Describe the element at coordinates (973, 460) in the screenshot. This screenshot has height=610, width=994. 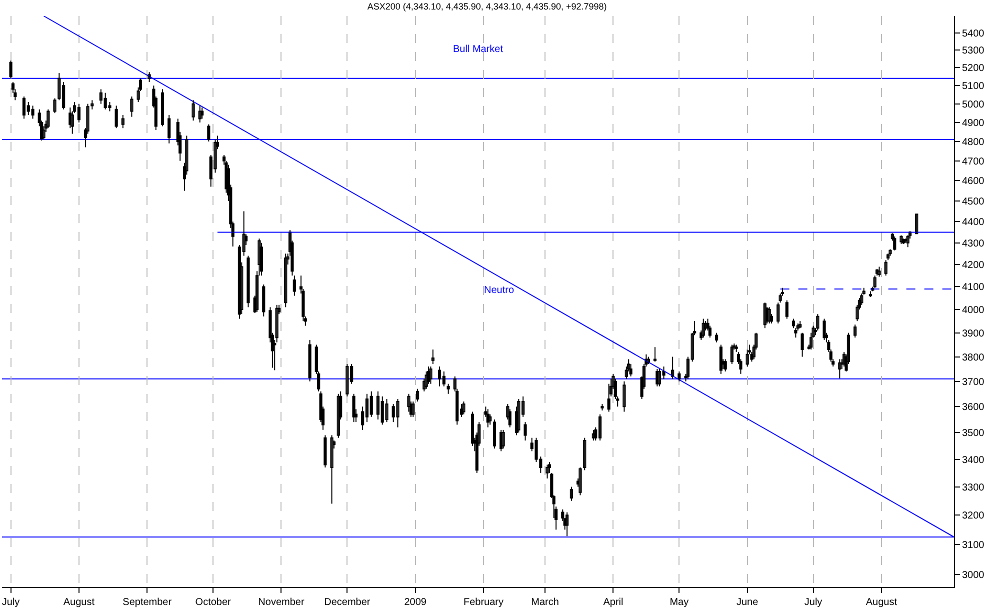
I see `y-tick-label: 3400` at that location.